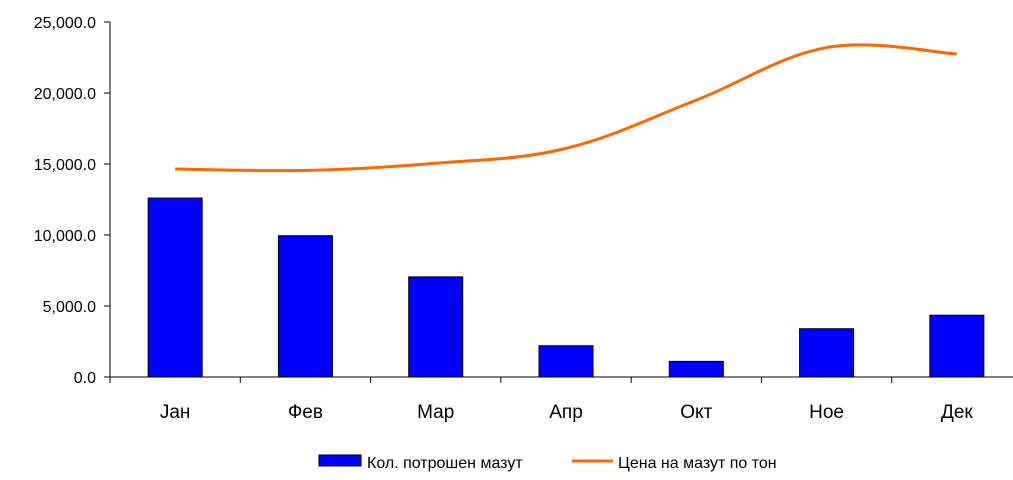 The width and height of the screenshot is (1013, 480). What do you see at coordinates (566, 412) in the screenshot?
I see `x-tick-label: Апр` at bounding box center [566, 412].